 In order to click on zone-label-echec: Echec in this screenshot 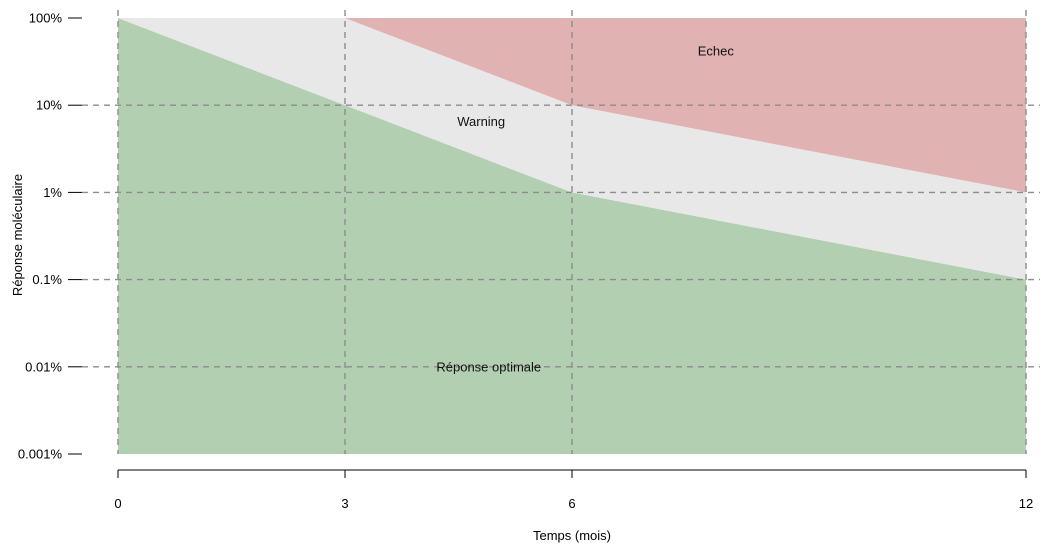, I will do `click(716, 50)`.